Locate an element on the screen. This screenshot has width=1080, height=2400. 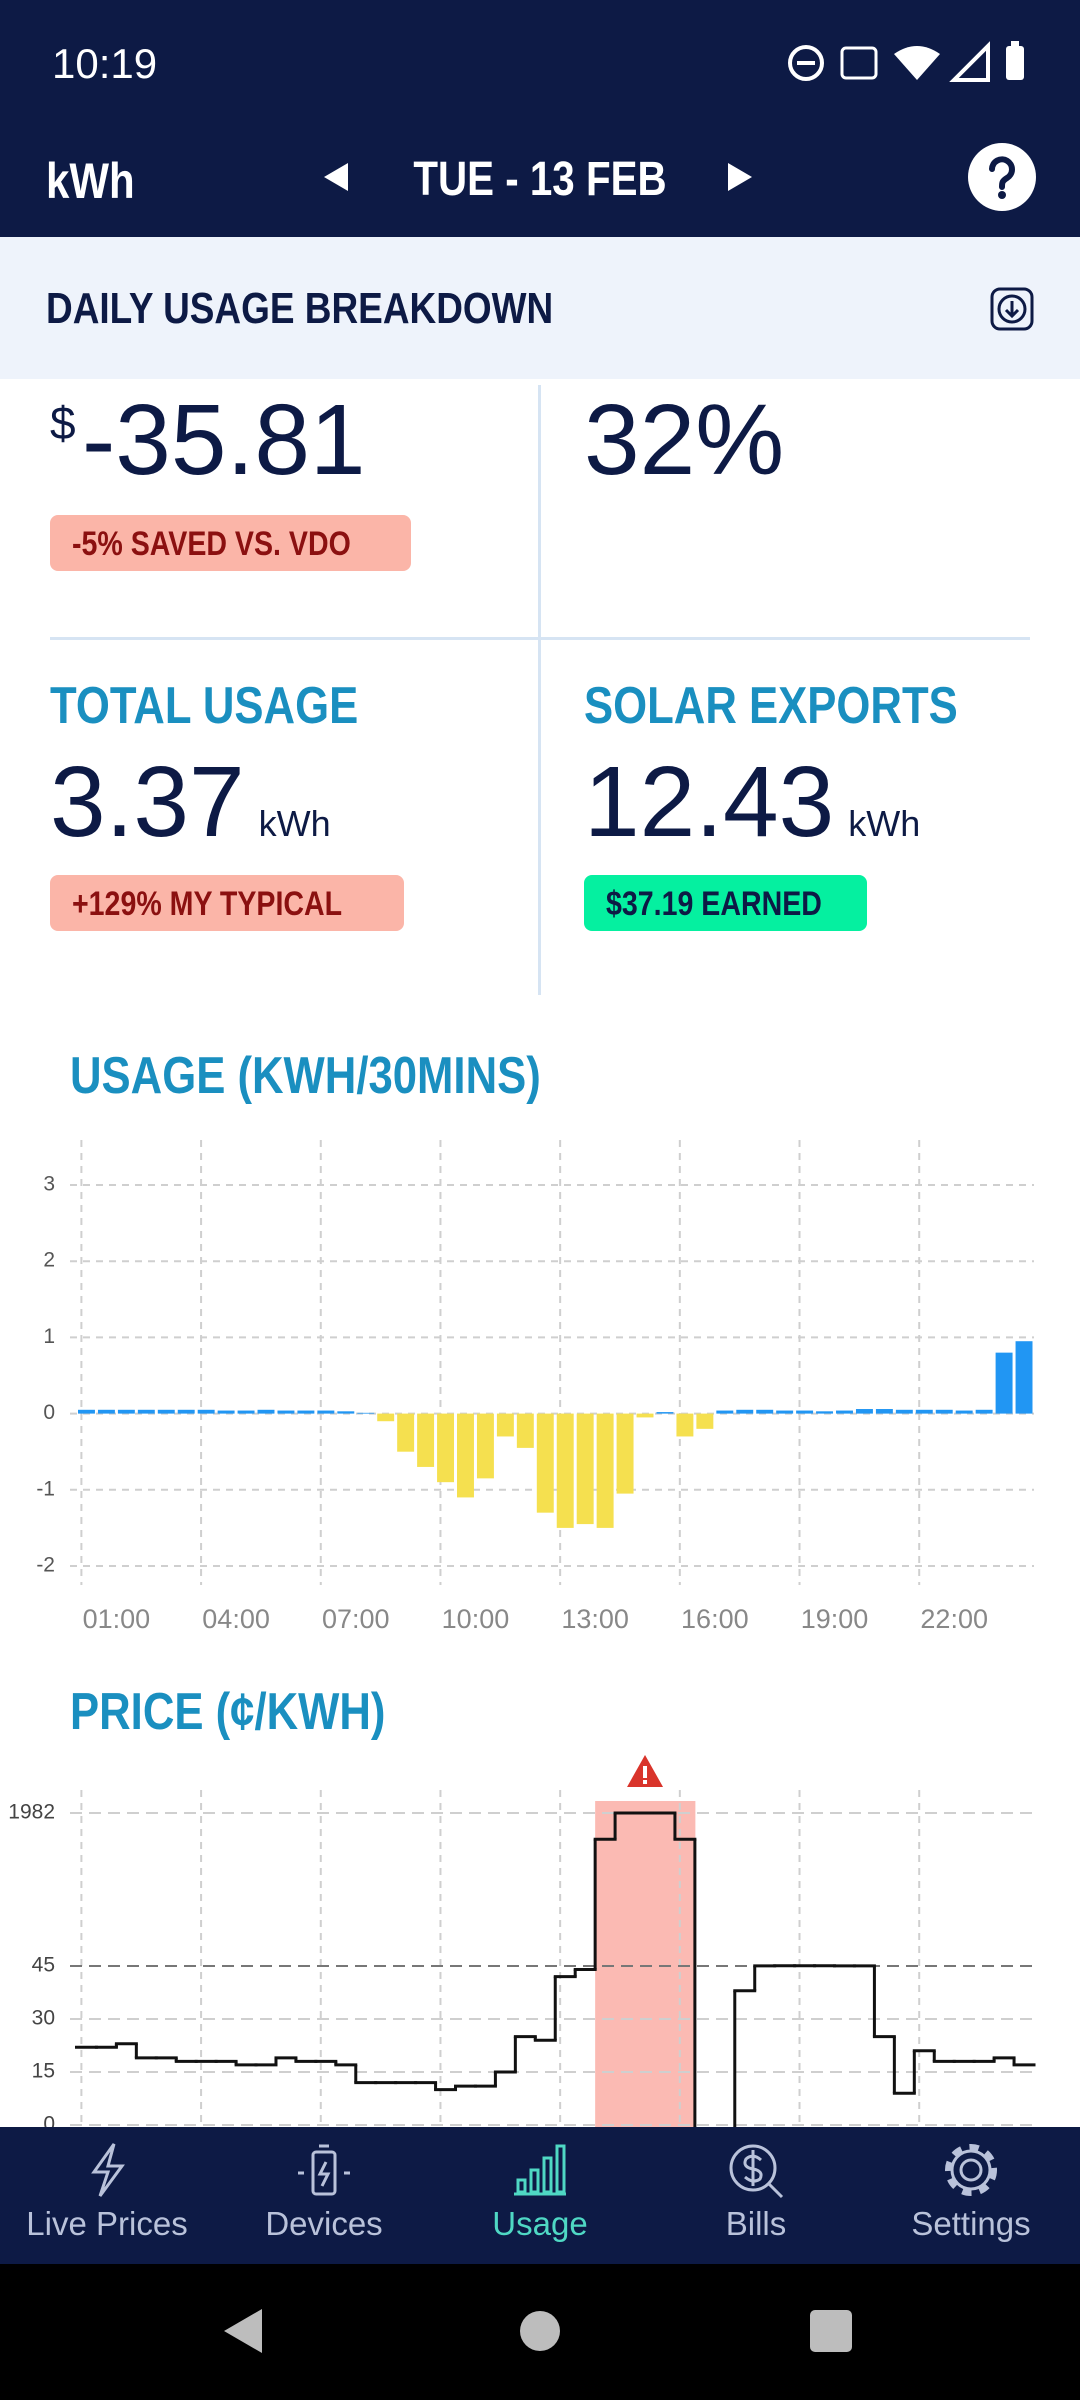
solar-row: 12.43 kWh is located at coordinates (752, 802).